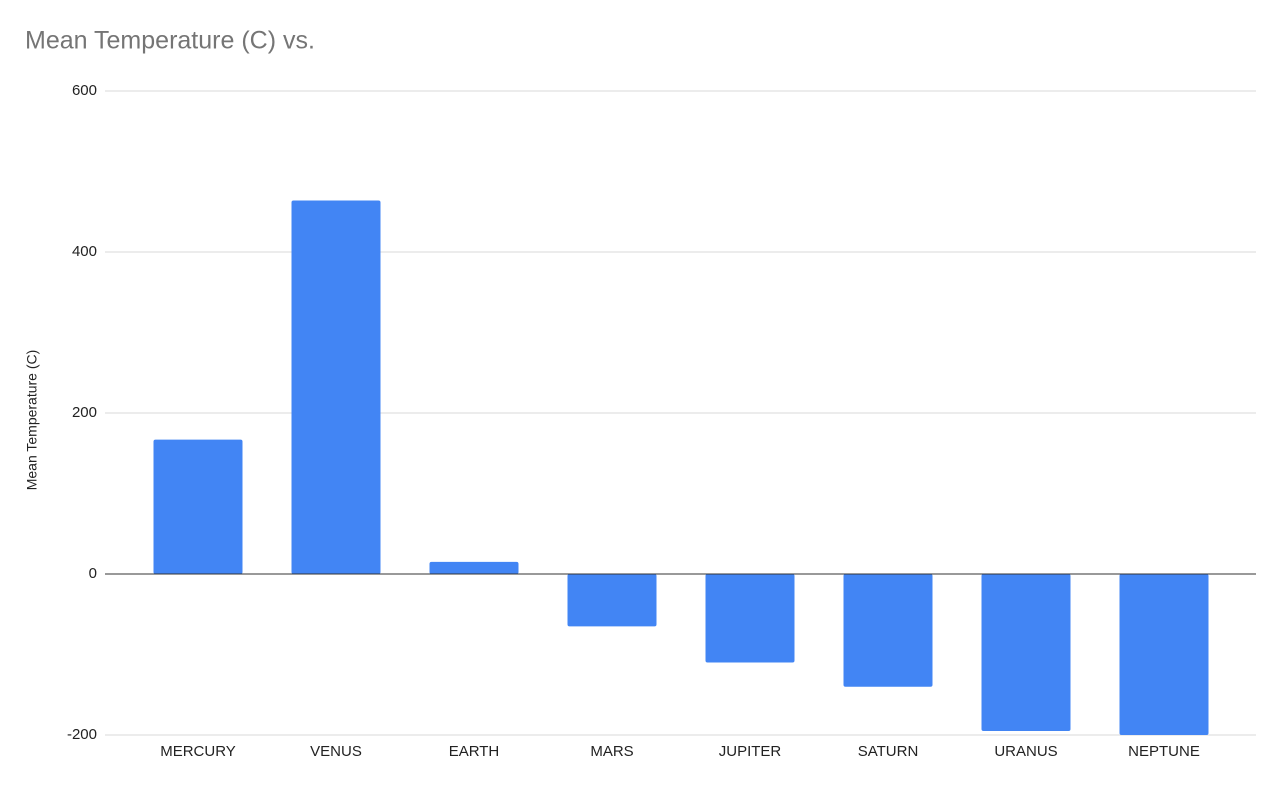  What do you see at coordinates (474, 751) in the screenshot?
I see `x-tick-label: EARTH` at bounding box center [474, 751].